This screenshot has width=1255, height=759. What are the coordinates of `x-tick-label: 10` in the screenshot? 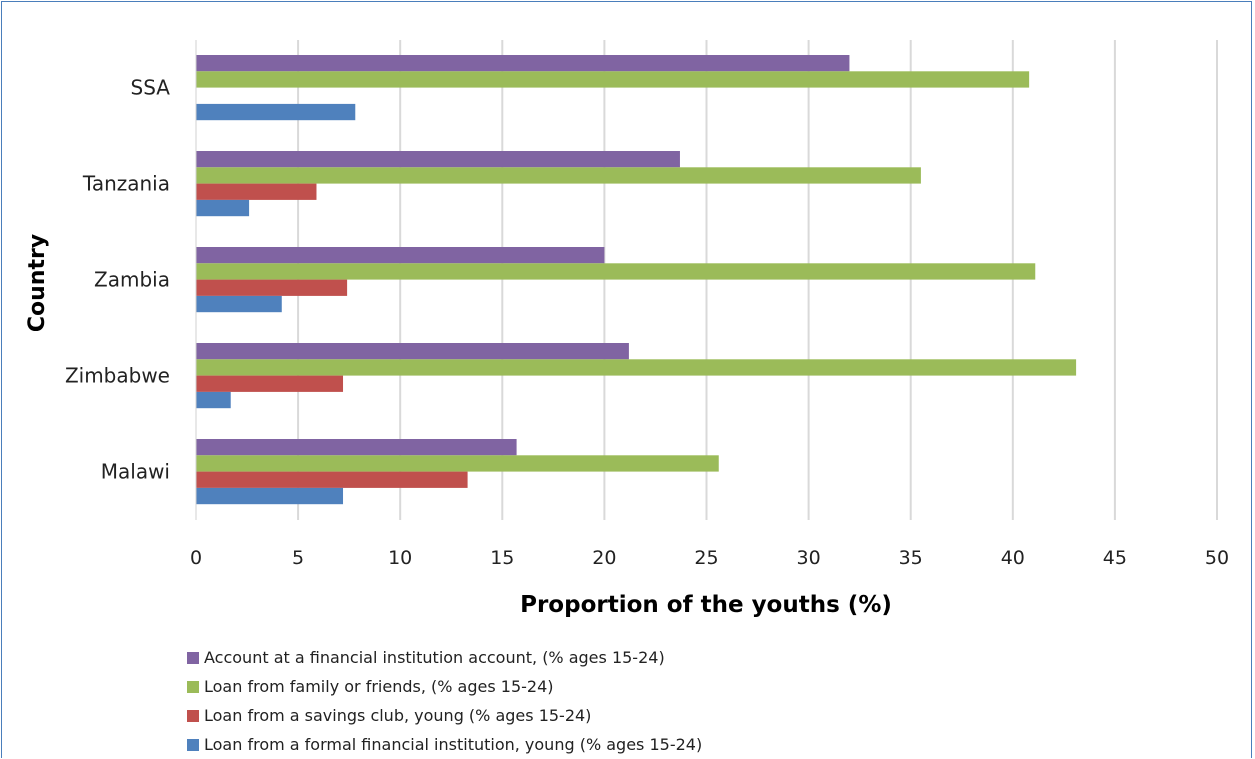 It's located at (400, 558).